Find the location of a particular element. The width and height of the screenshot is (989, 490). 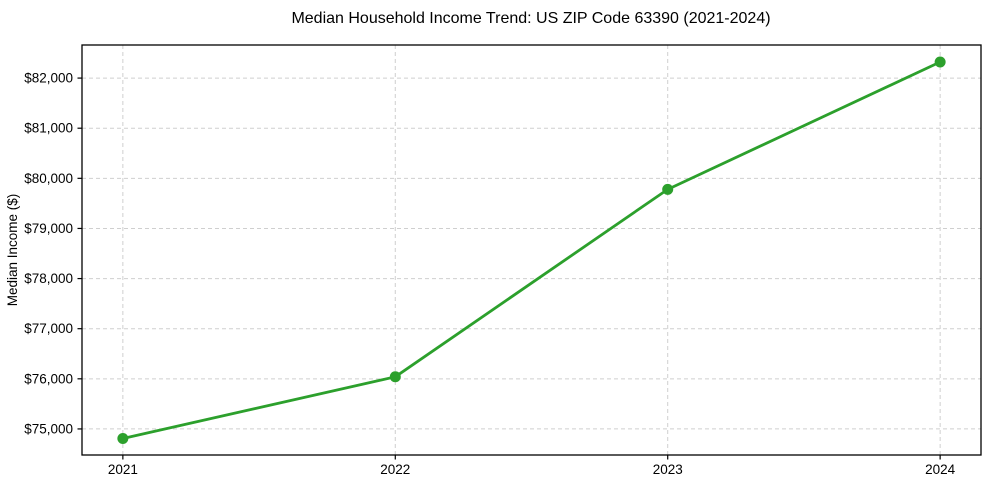

data-point-2022 is located at coordinates (395, 377).